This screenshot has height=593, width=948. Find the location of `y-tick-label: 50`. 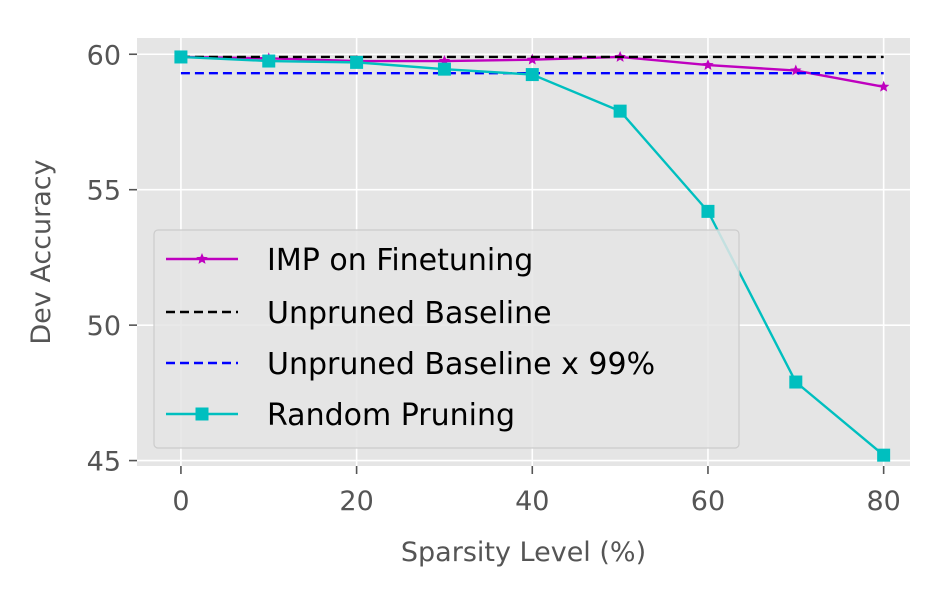

y-tick-label: 50 is located at coordinates (104, 326).